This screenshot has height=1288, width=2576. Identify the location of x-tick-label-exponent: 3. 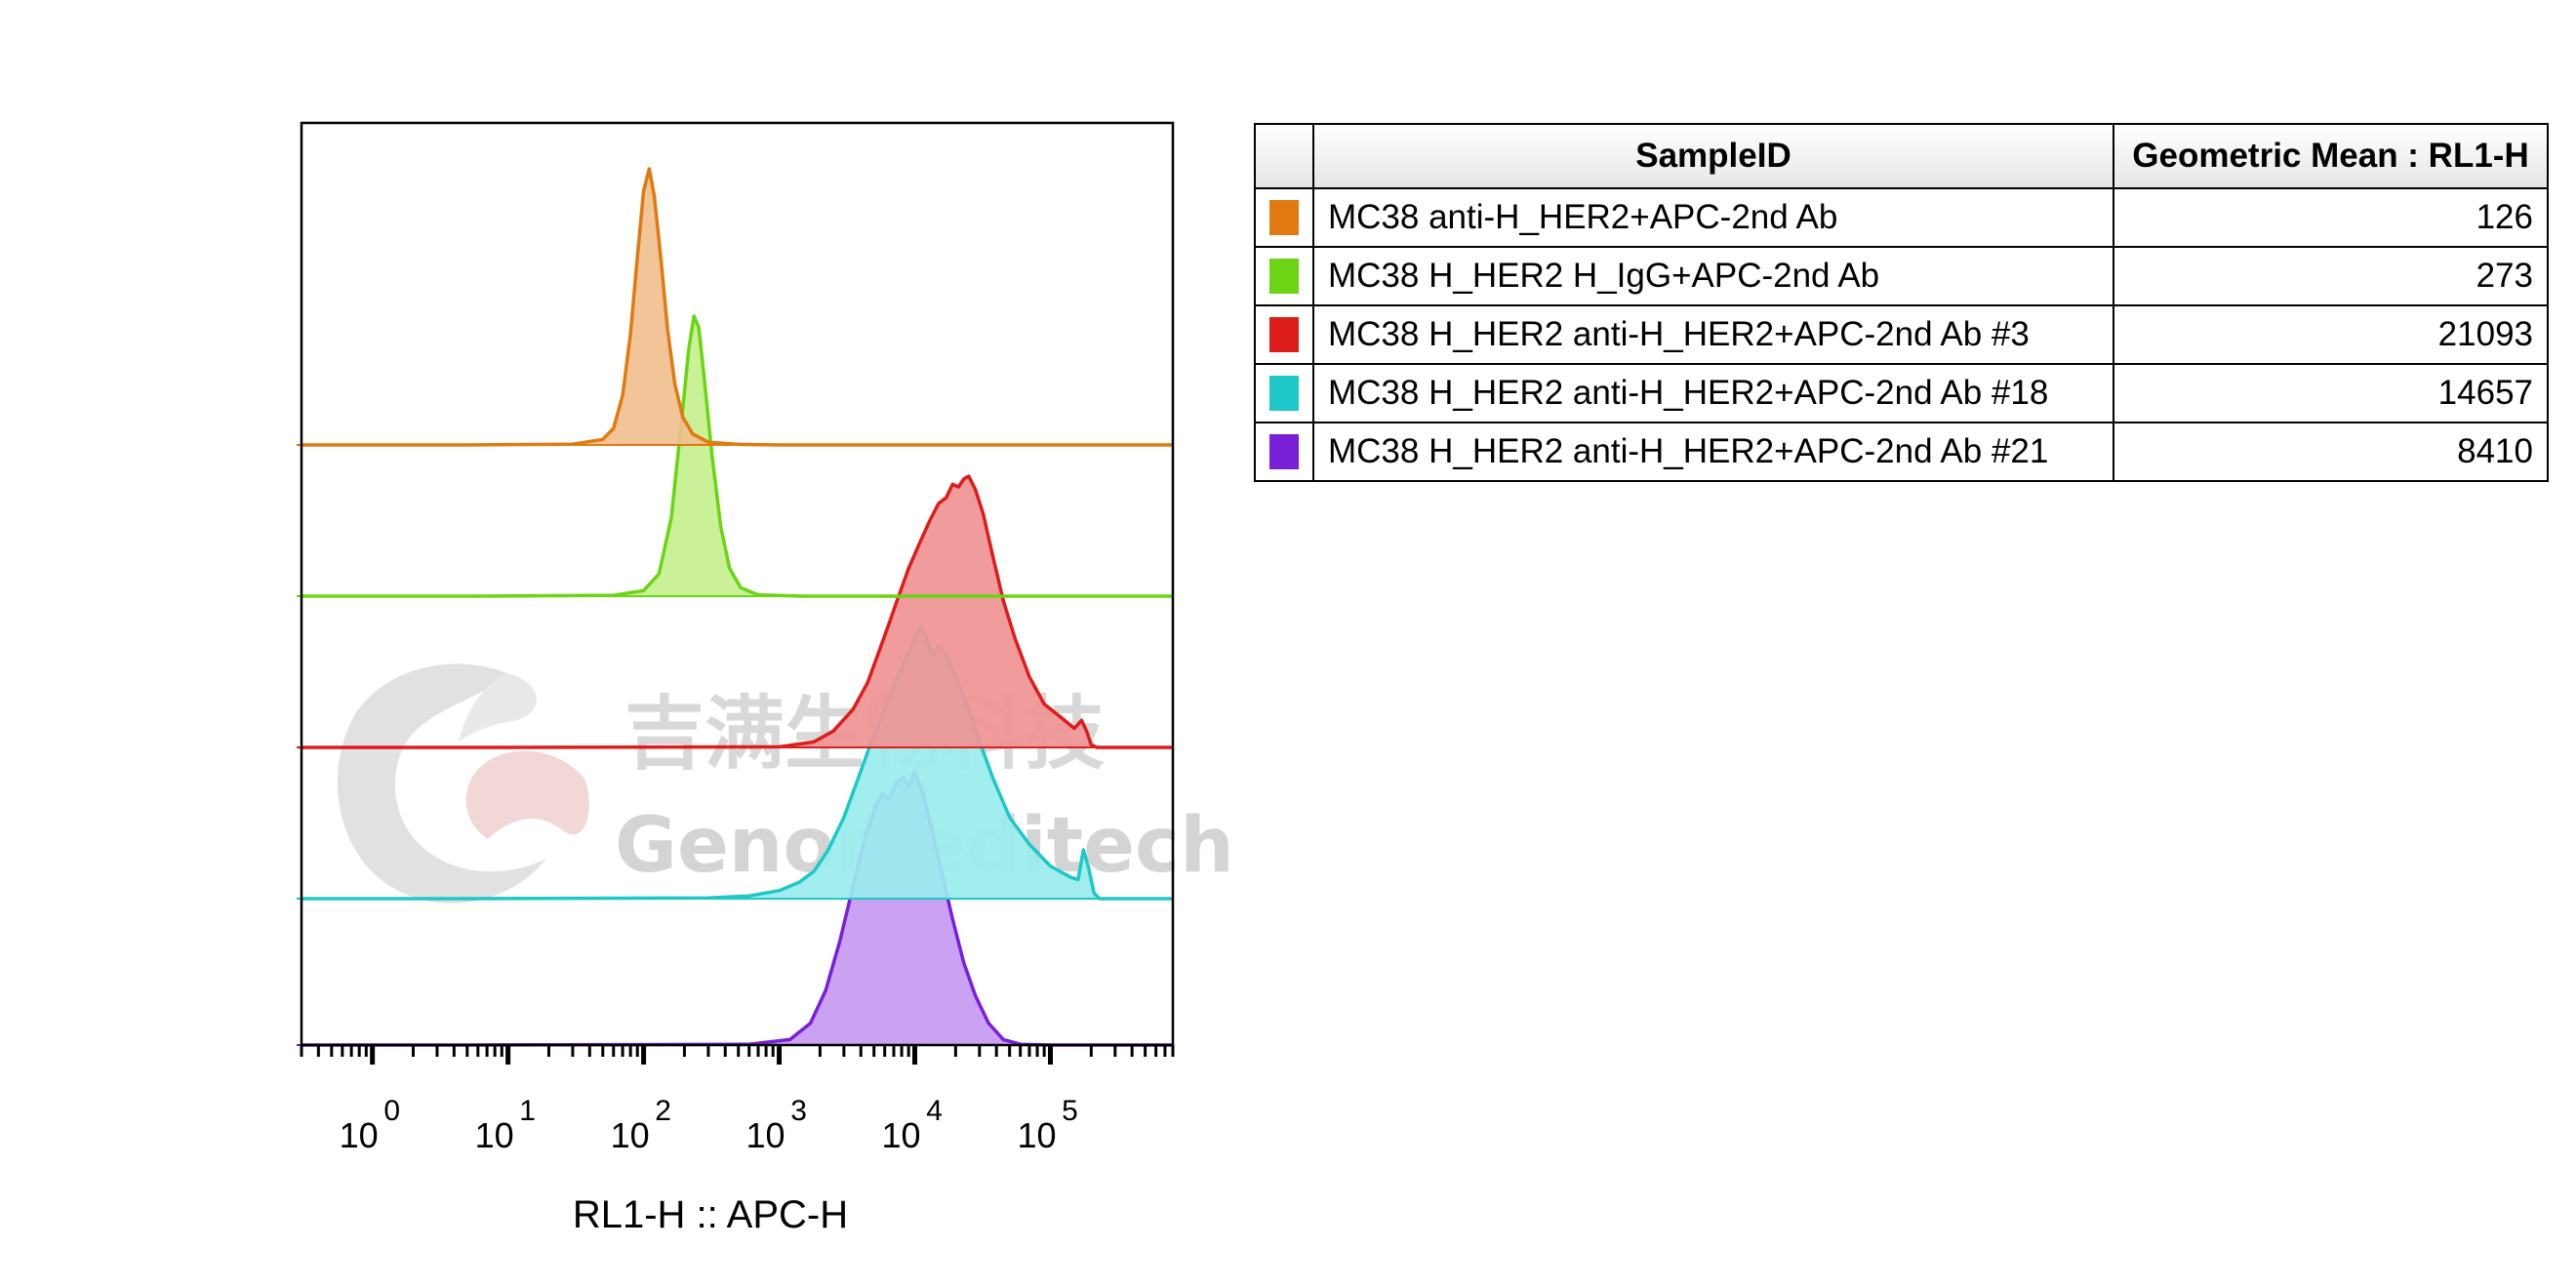
(798, 1111).